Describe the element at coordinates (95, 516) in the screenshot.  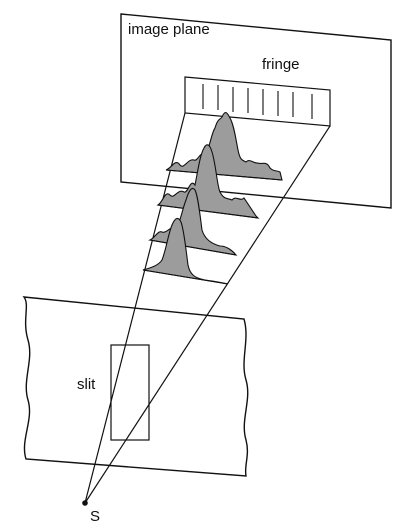
I see `source-label: S` at that location.